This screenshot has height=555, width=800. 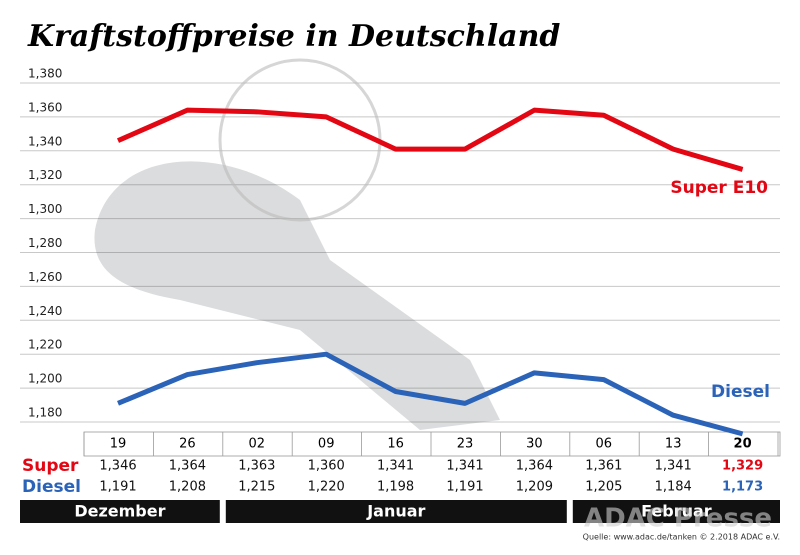 What do you see at coordinates (604, 444) in the screenshot?
I see `x-tick-label: 06` at bounding box center [604, 444].